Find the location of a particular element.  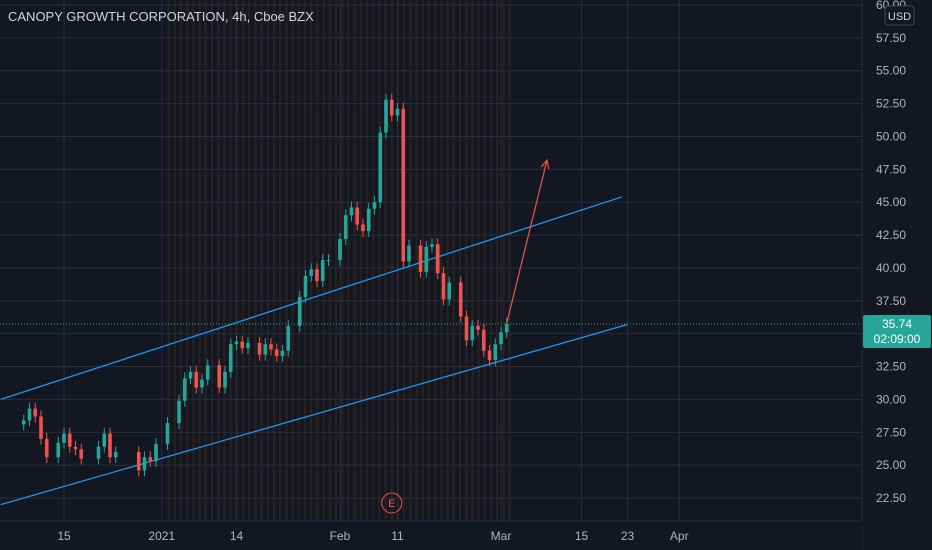

event-marker-circle is located at coordinates (392, 503).